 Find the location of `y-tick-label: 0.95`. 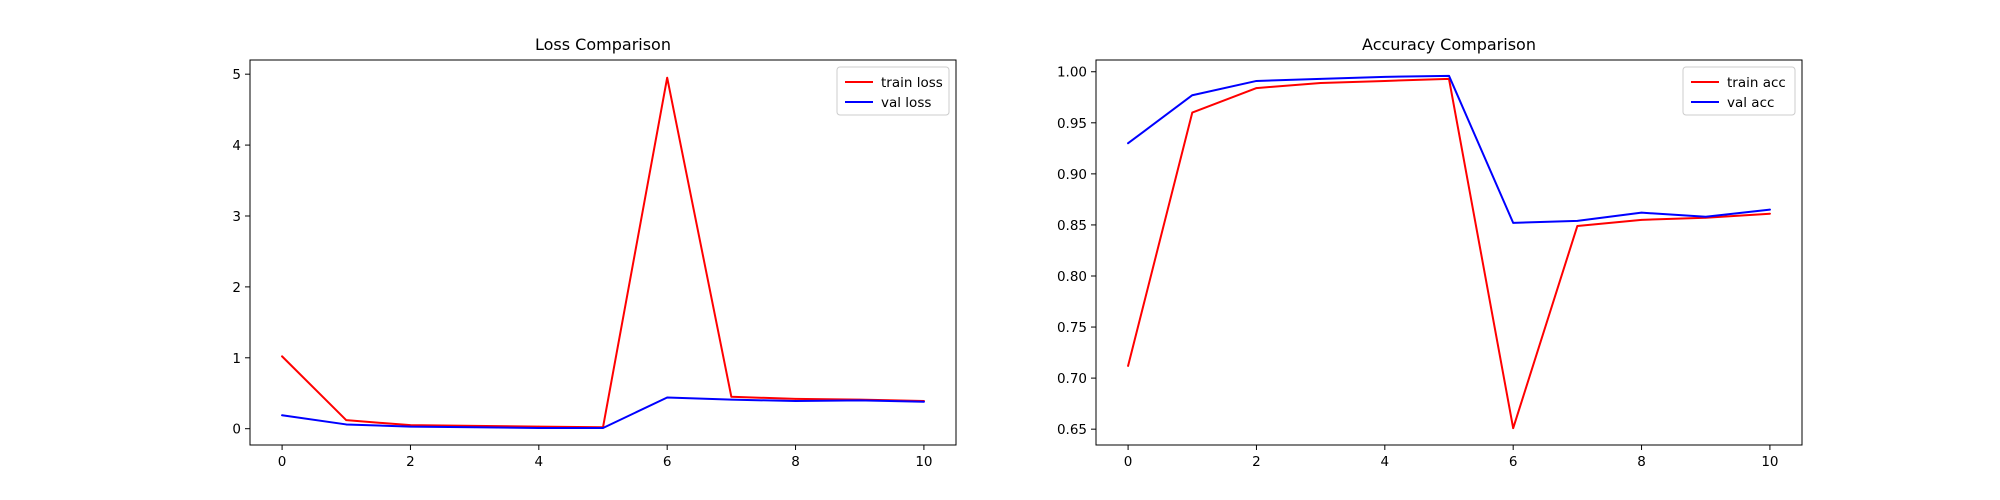

y-tick-label: 0.95 is located at coordinates (1072, 124).